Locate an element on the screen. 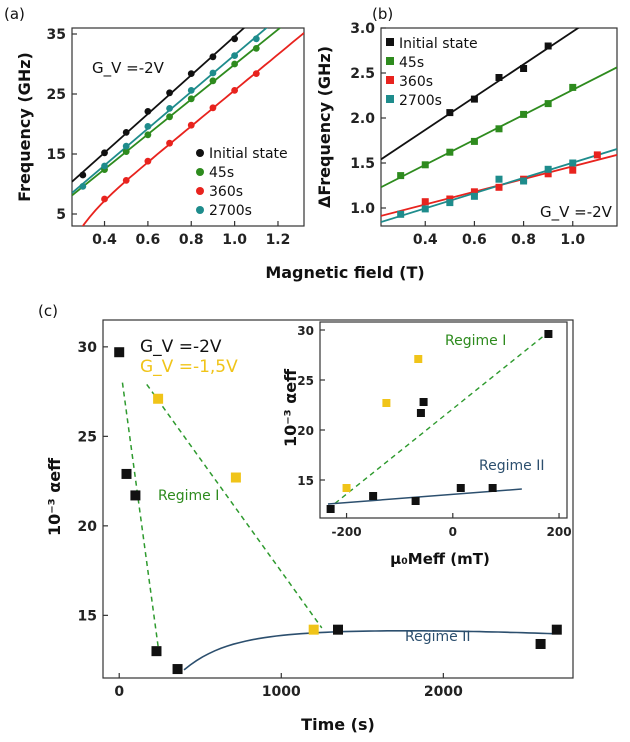 The width and height of the screenshot is (630, 742). panel-a-ytick-label: 35 is located at coordinates (56, 35).